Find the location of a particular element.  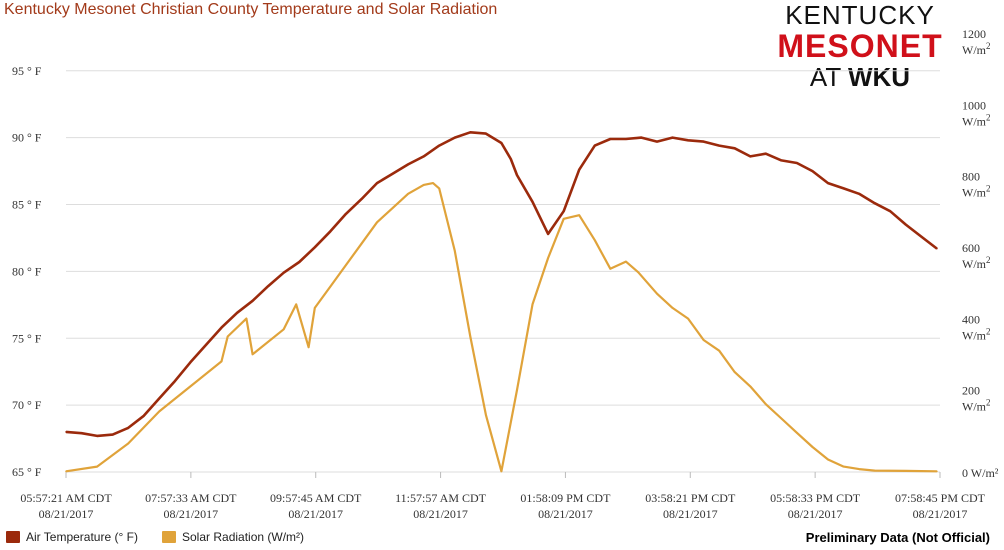

right-tick-value: 600 is located at coordinates (971, 248).